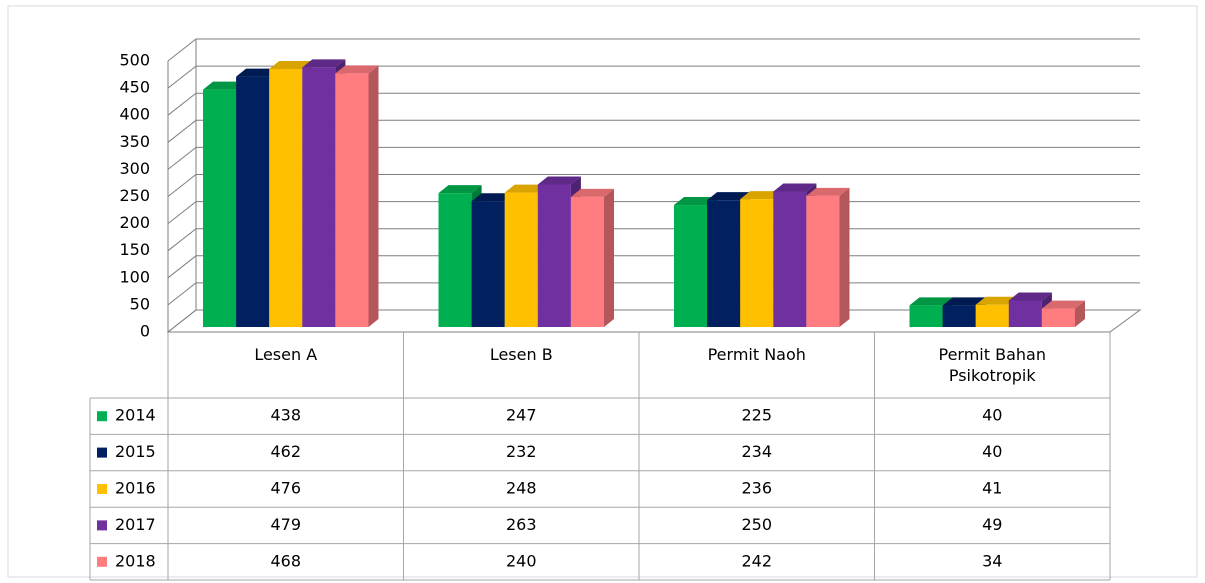 The image size is (1205, 583). I want to click on table-value: 225, so click(756, 415).